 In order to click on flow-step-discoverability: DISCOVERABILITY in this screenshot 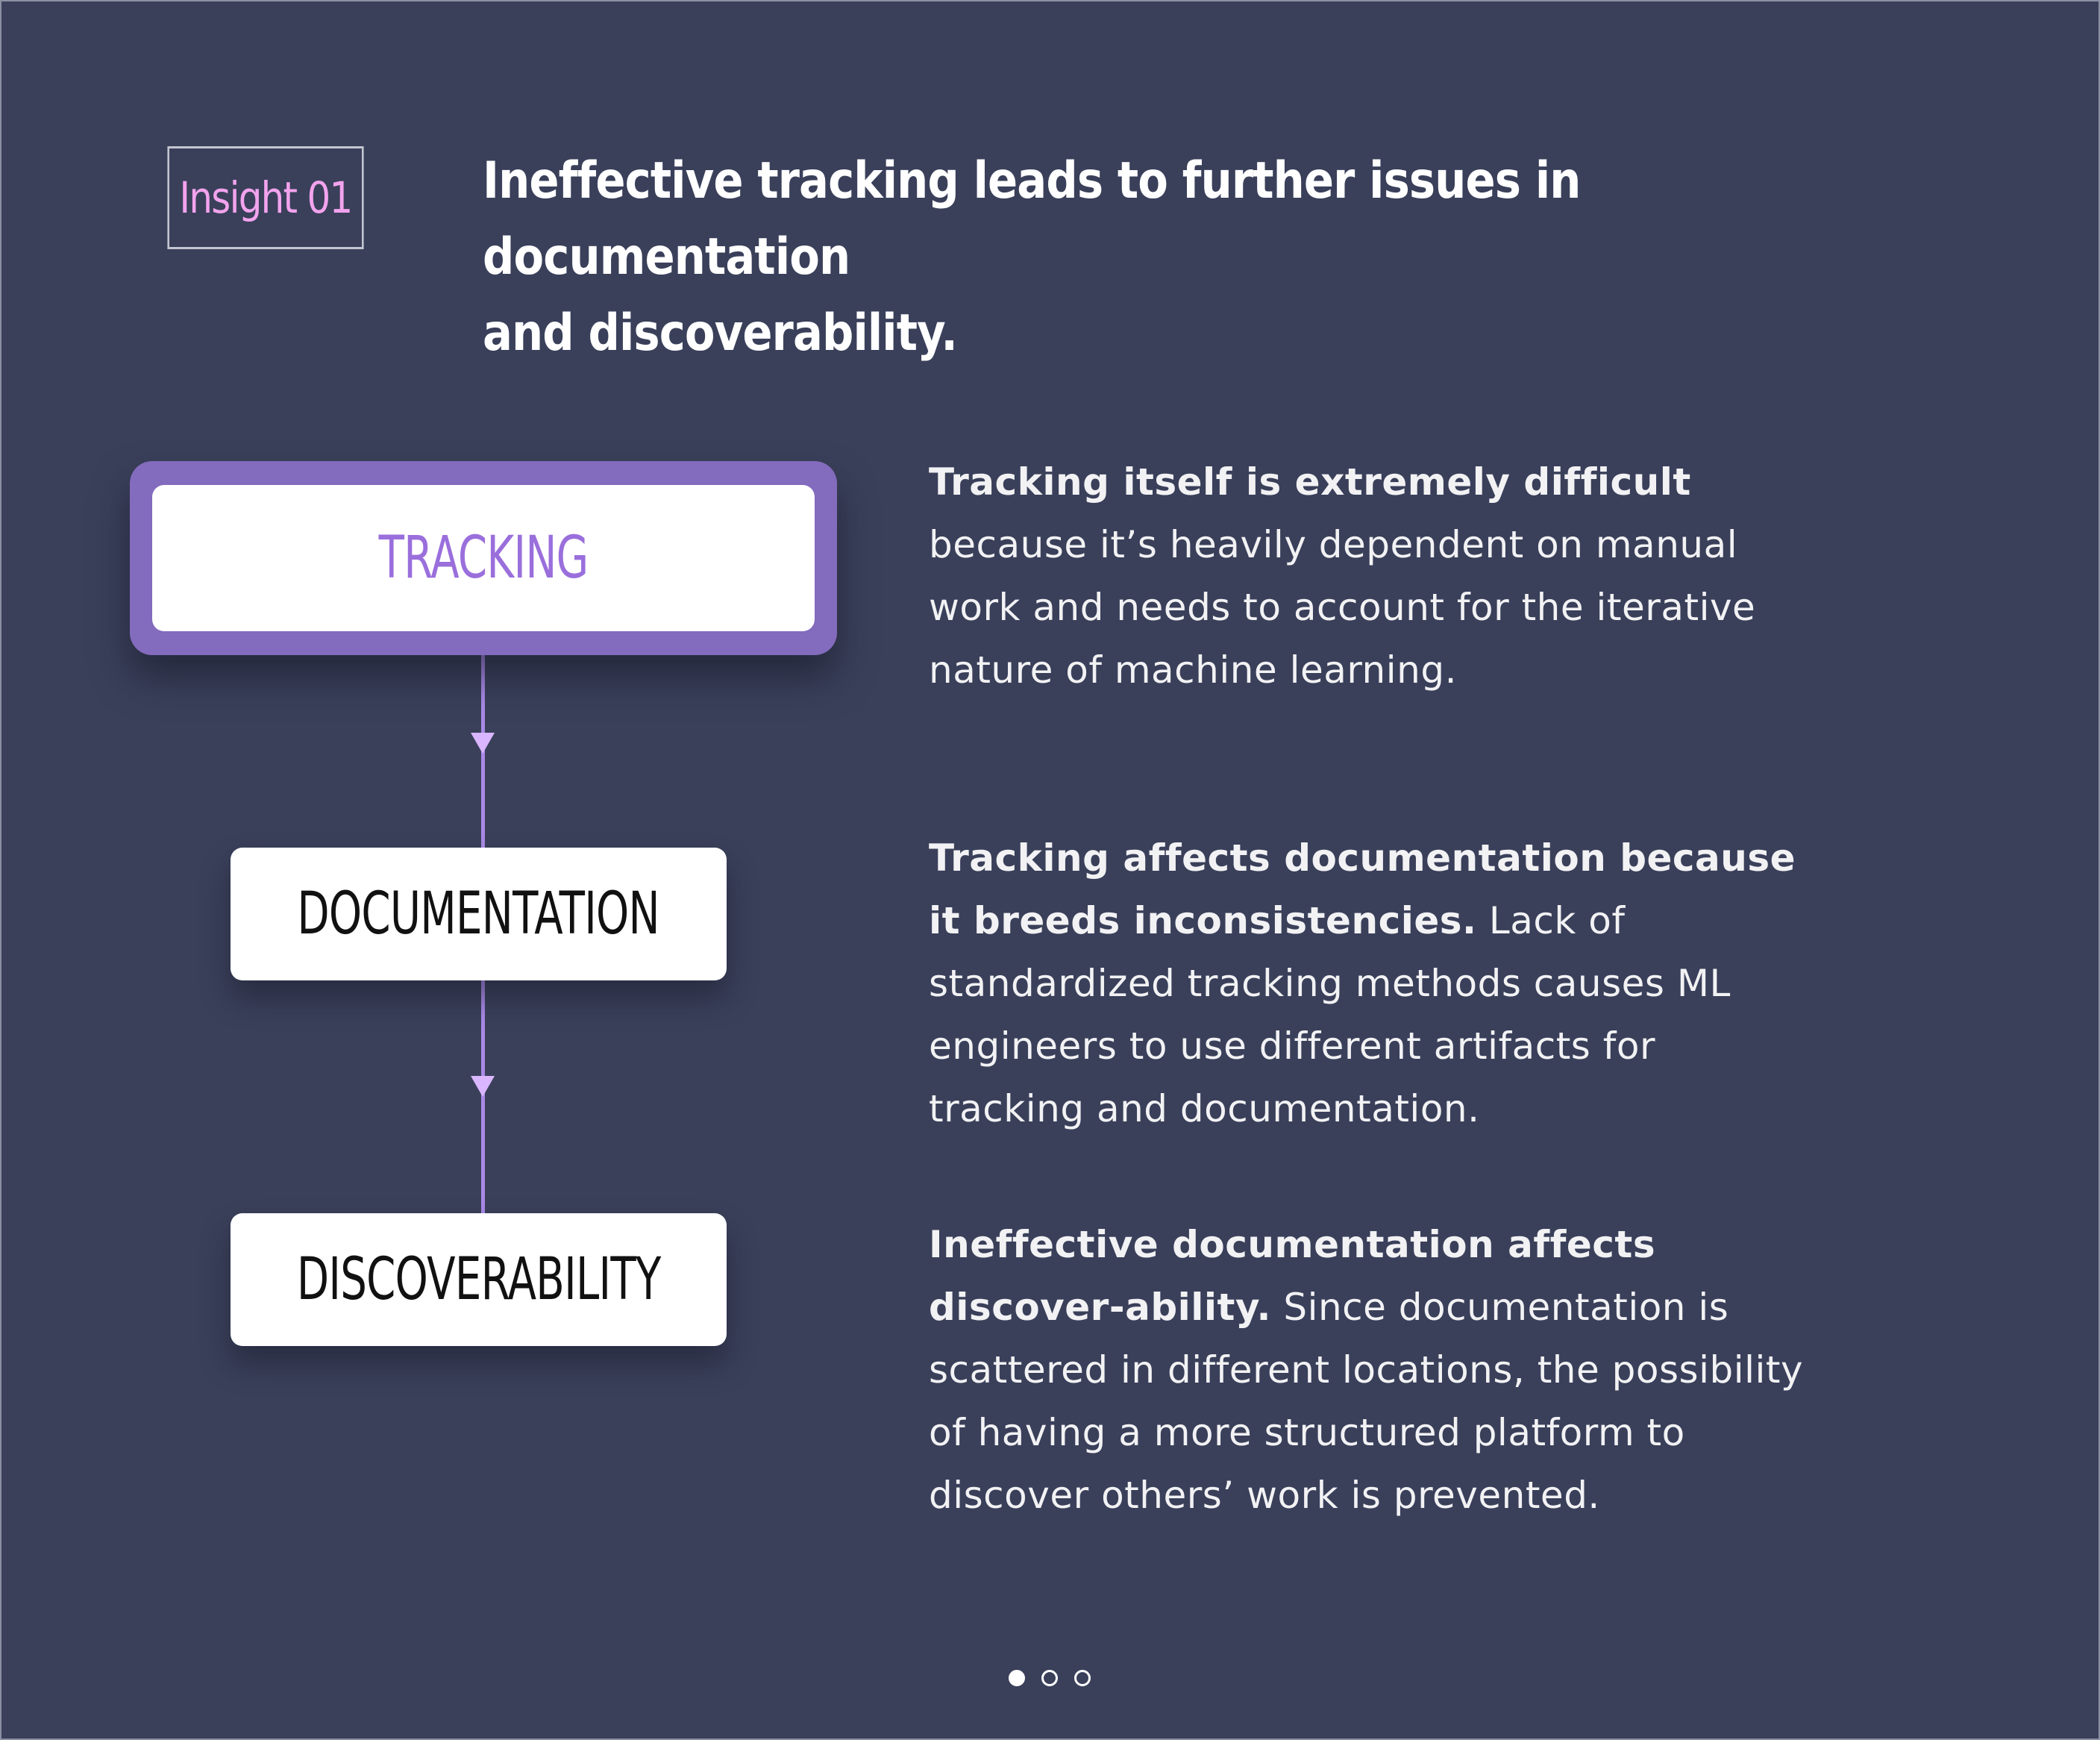, I will do `click(479, 1279)`.